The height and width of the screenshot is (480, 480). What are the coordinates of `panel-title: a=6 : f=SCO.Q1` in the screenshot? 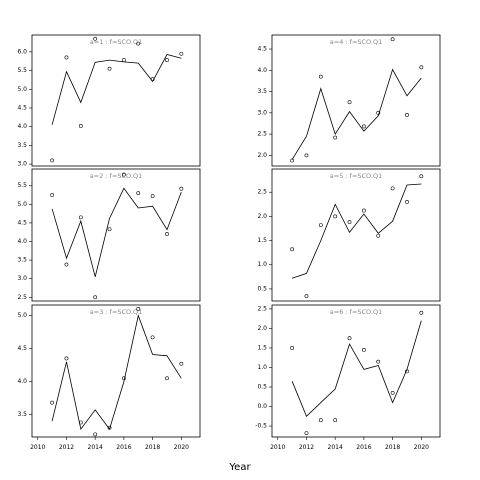 It's located at (356, 312).